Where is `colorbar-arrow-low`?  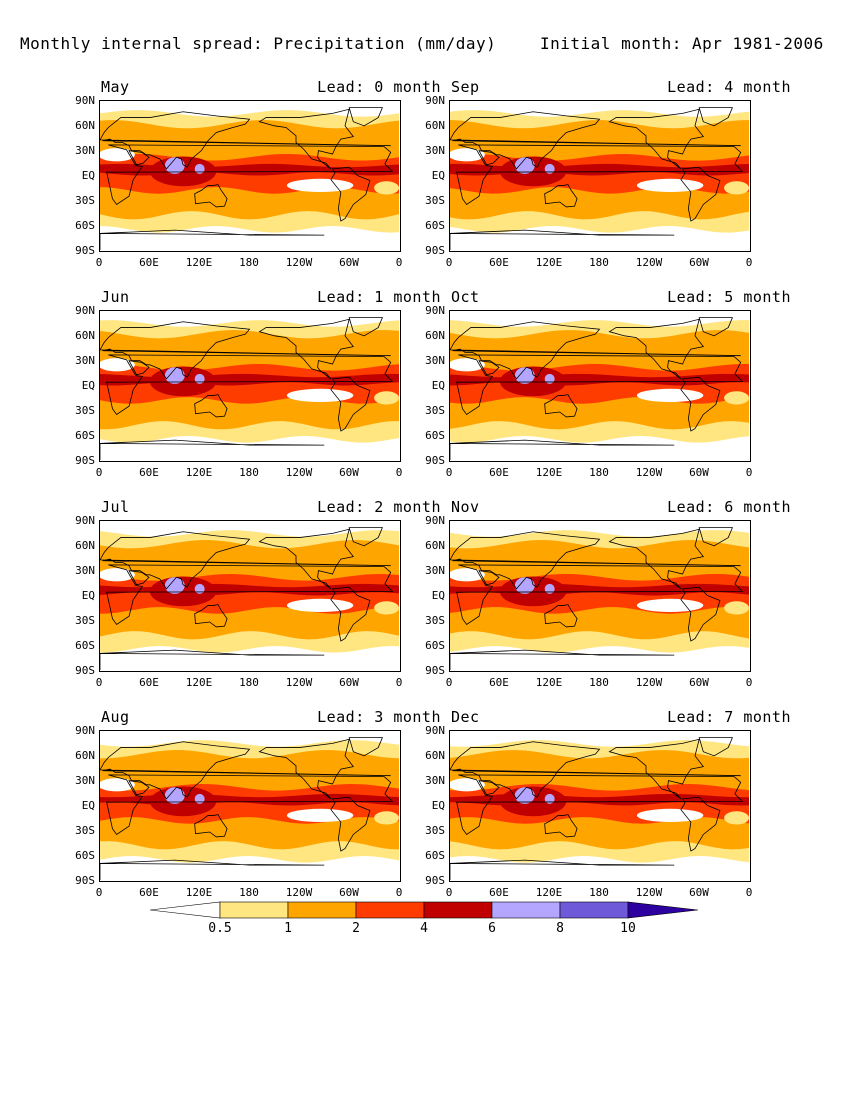
colorbar-arrow-low is located at coordinates (185, 910).